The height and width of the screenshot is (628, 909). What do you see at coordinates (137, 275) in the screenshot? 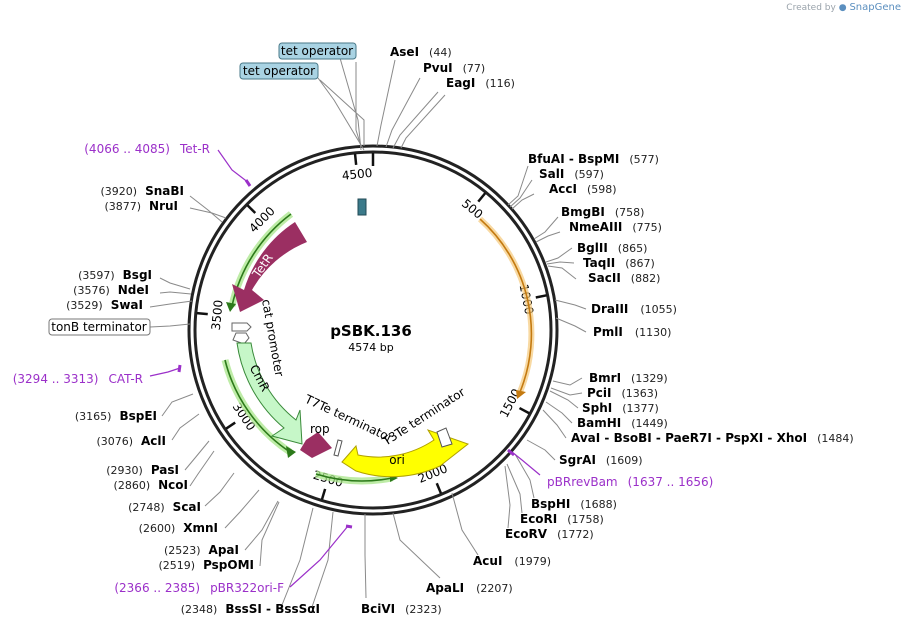
I see `enzyme-bsgi: BsgI` at bounding box center [137, 275].